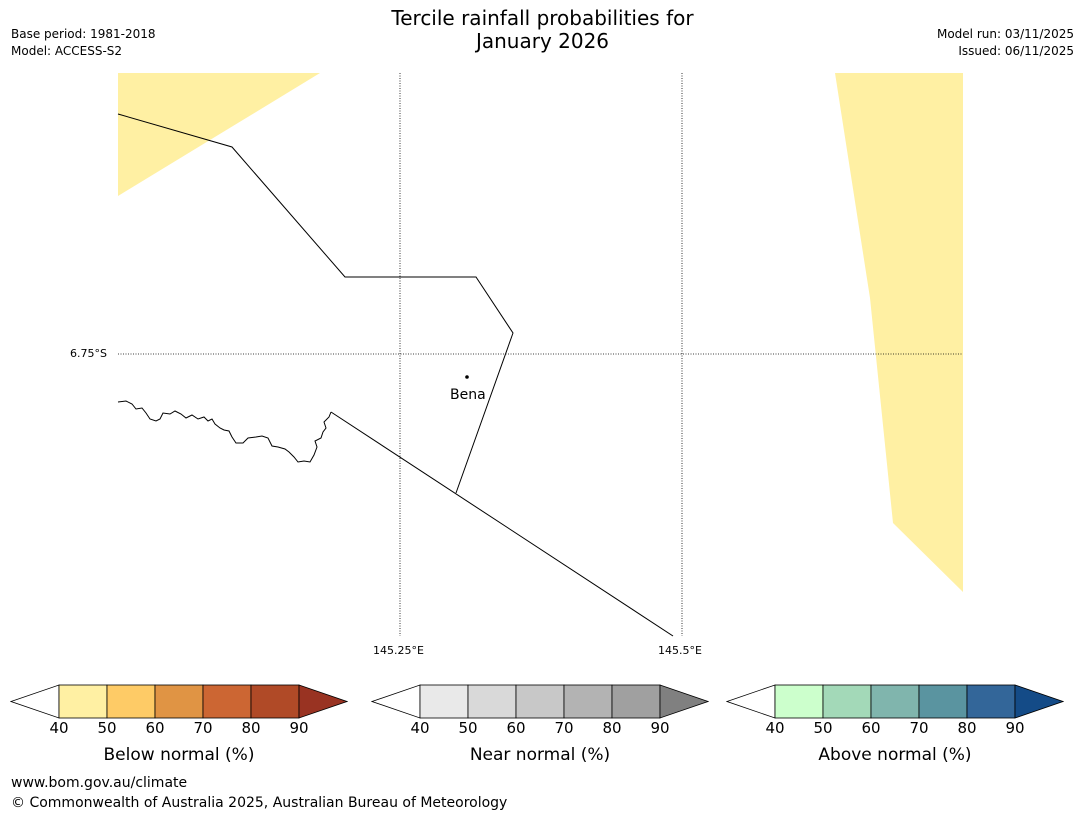 This screenshot has height=816, width=1085. What do you see at coordinates (540, 755) in the screenshot?
I see `colorbar-near-normal-label: Near normal (%)` at bounding box center [540, 755].